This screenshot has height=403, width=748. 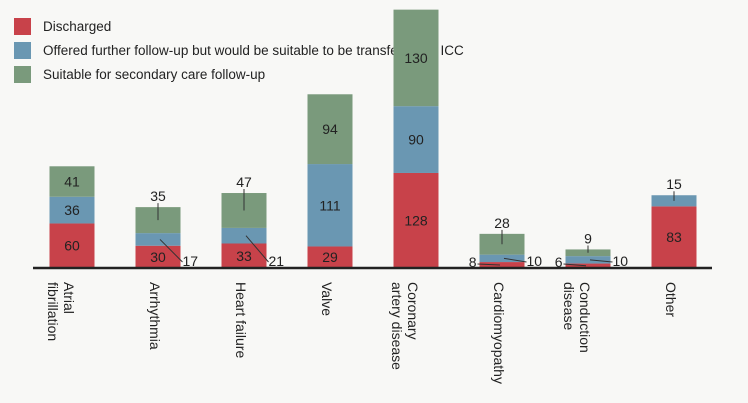 I want to click on value-label-discharged-0: 60, so click(x=72, y=246).